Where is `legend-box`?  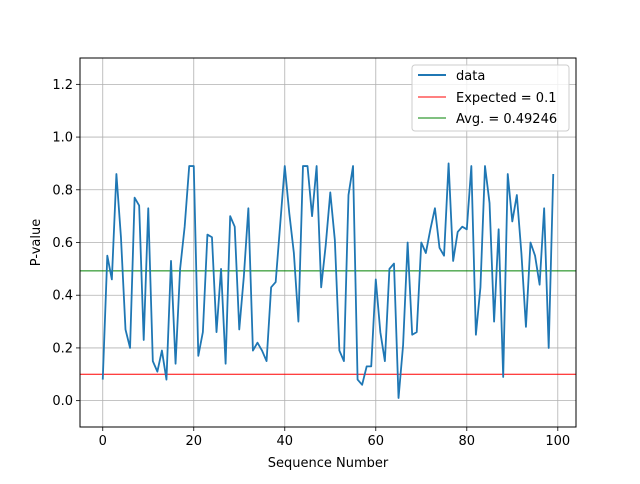 legend-box is located at coordinates (490, 98).